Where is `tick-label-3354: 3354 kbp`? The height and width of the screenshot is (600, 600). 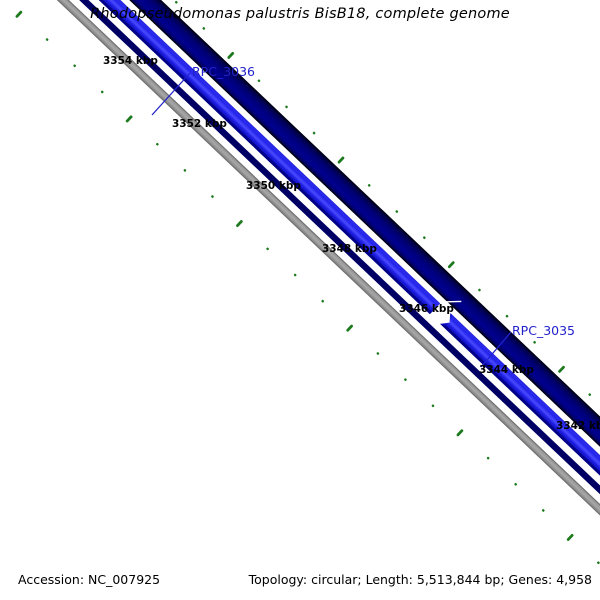 tick-label-3354: 3354 kbp is located at coordinates (130, 61).